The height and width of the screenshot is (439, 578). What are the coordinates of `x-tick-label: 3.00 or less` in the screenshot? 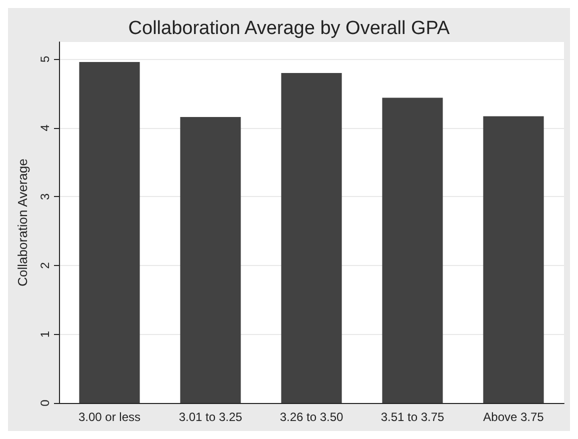 It's located at (109, 417).